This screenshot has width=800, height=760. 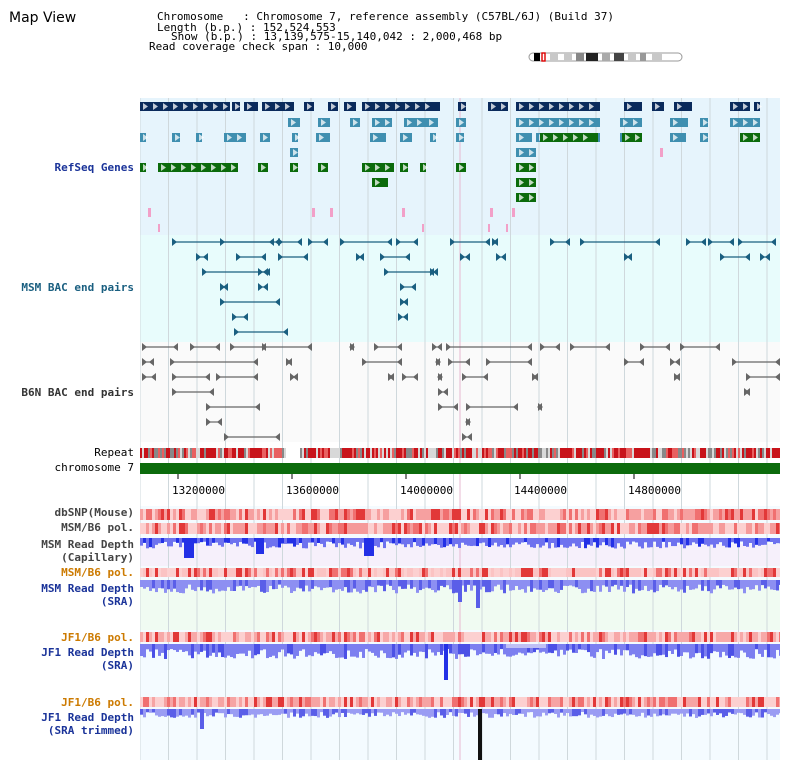 What do you see at coordinates (97, 572) in the screenshot?
I see `track-label-msm-pol-2: MSM/B6 pol.` at bounding box center [97, 572].